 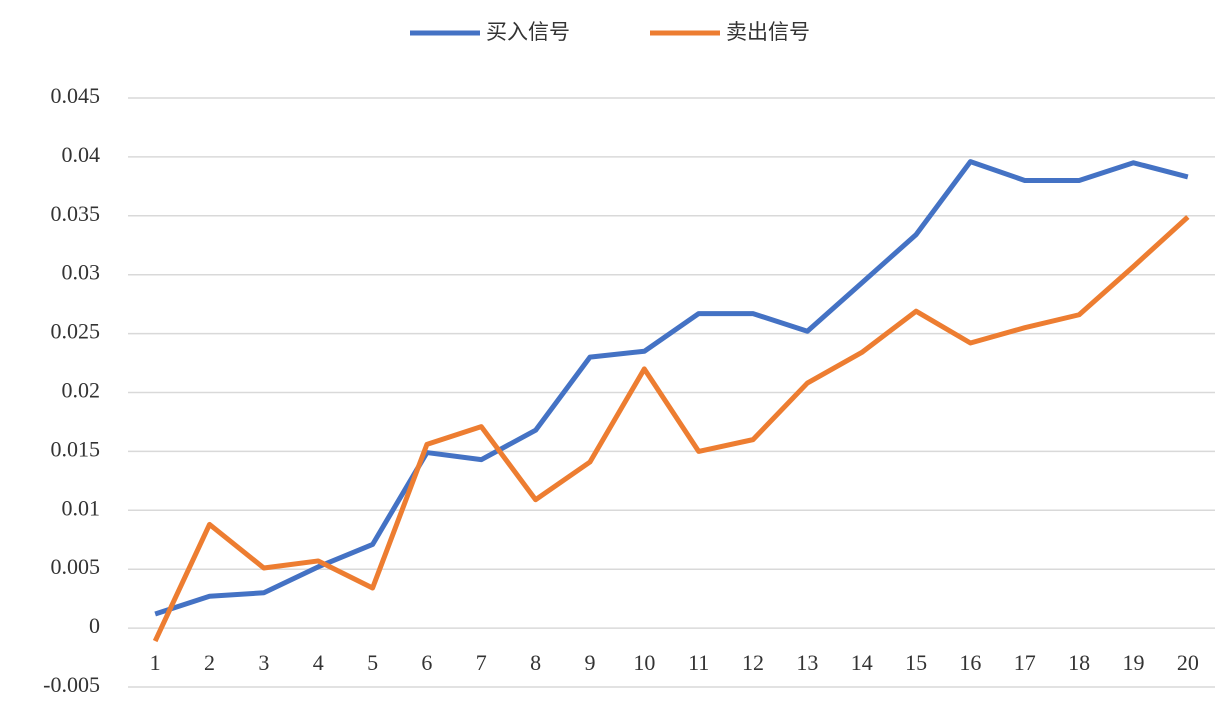 What do you see at coordinates (81, 390) in the screenshot?
I see `y-tick-label: 0.02` at bounding box center [81, 390].